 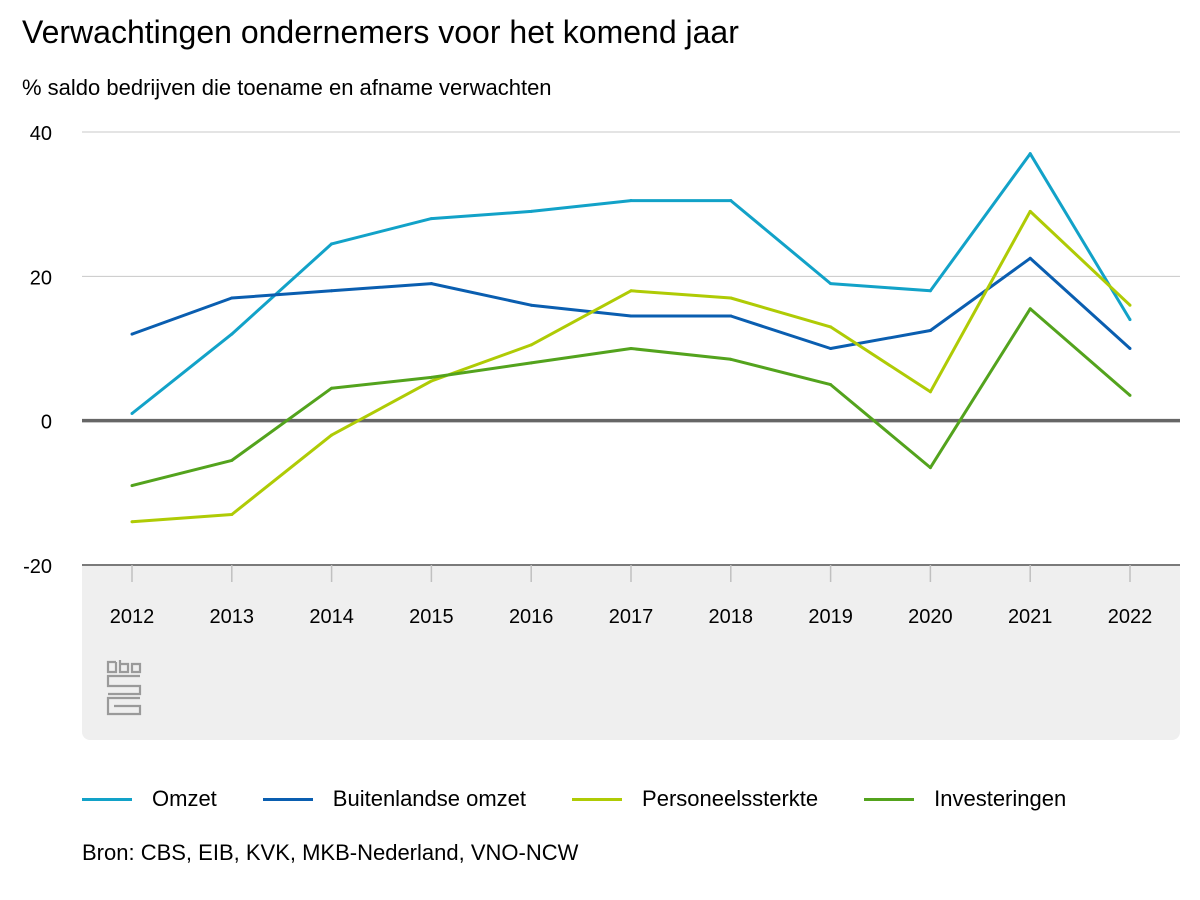 I want to click on x-tick-label: 2020, so click(x=930, y=617).